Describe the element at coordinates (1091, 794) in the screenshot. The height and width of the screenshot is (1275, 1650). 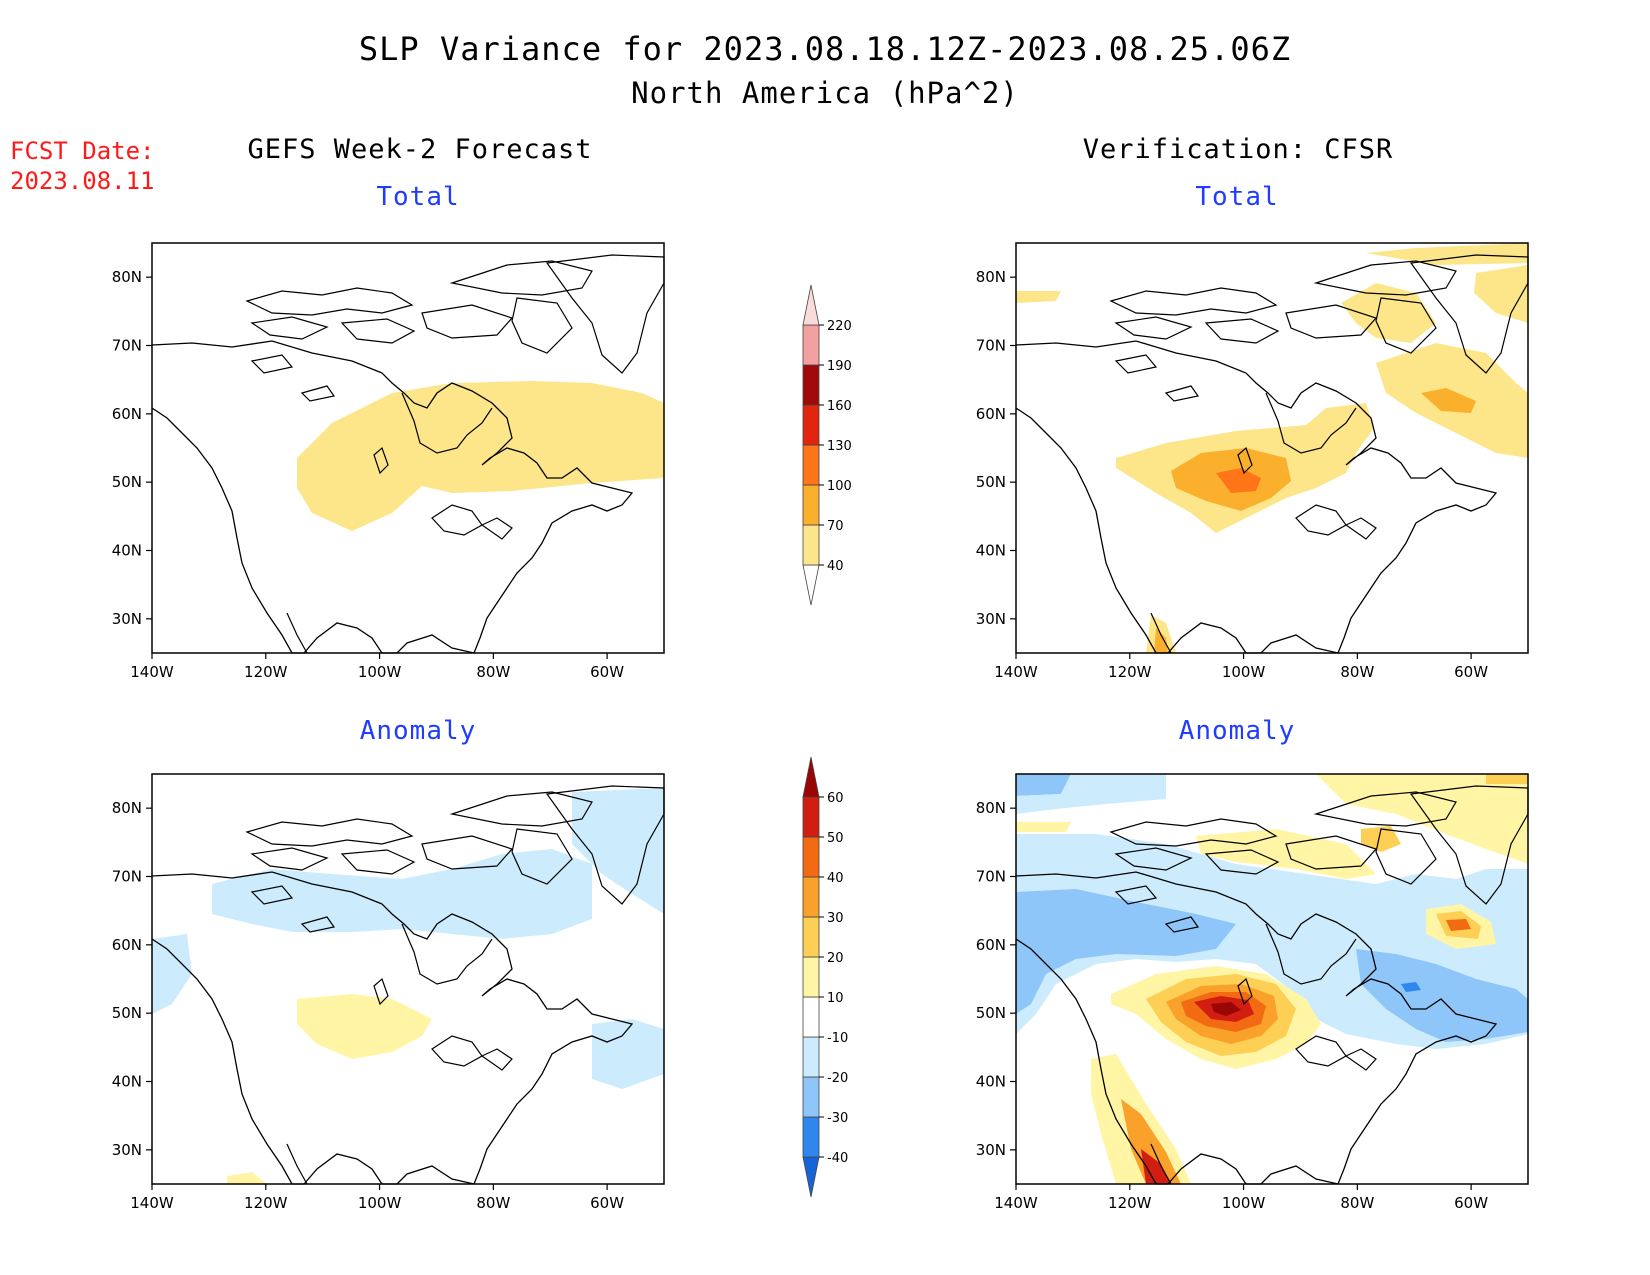
I see `anomaly-contour-neg10-nw` at that location.